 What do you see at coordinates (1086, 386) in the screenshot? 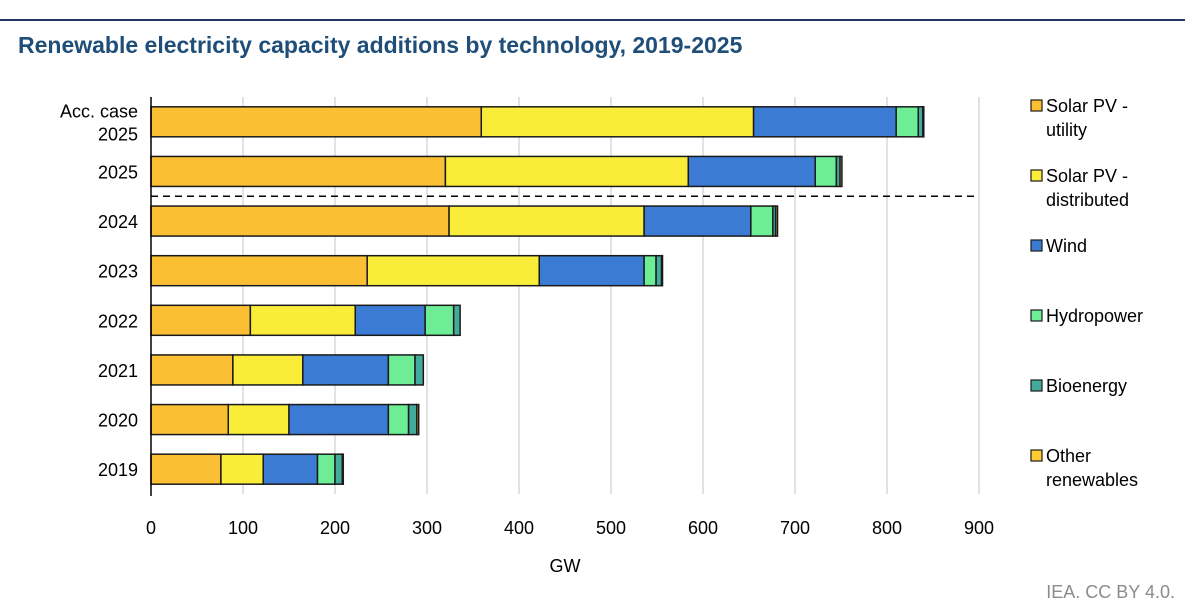
I see `legend-label: Bioenergy` at bounding box center [1086, 386].